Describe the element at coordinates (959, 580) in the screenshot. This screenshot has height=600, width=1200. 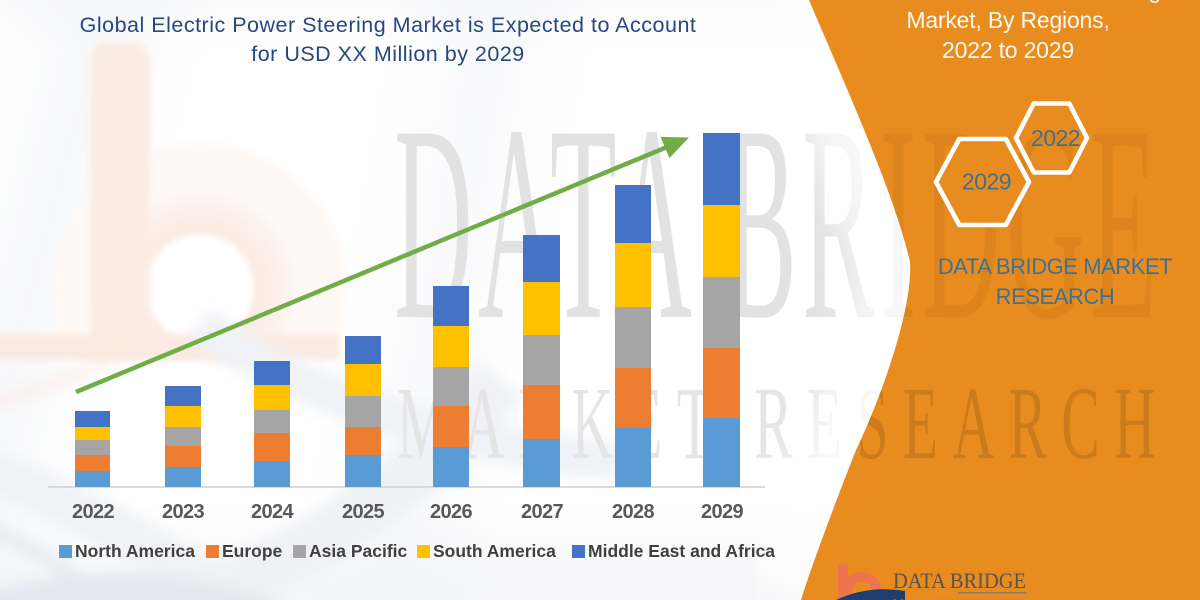
I see `svg-text: DATA BRIDGE` at that location.